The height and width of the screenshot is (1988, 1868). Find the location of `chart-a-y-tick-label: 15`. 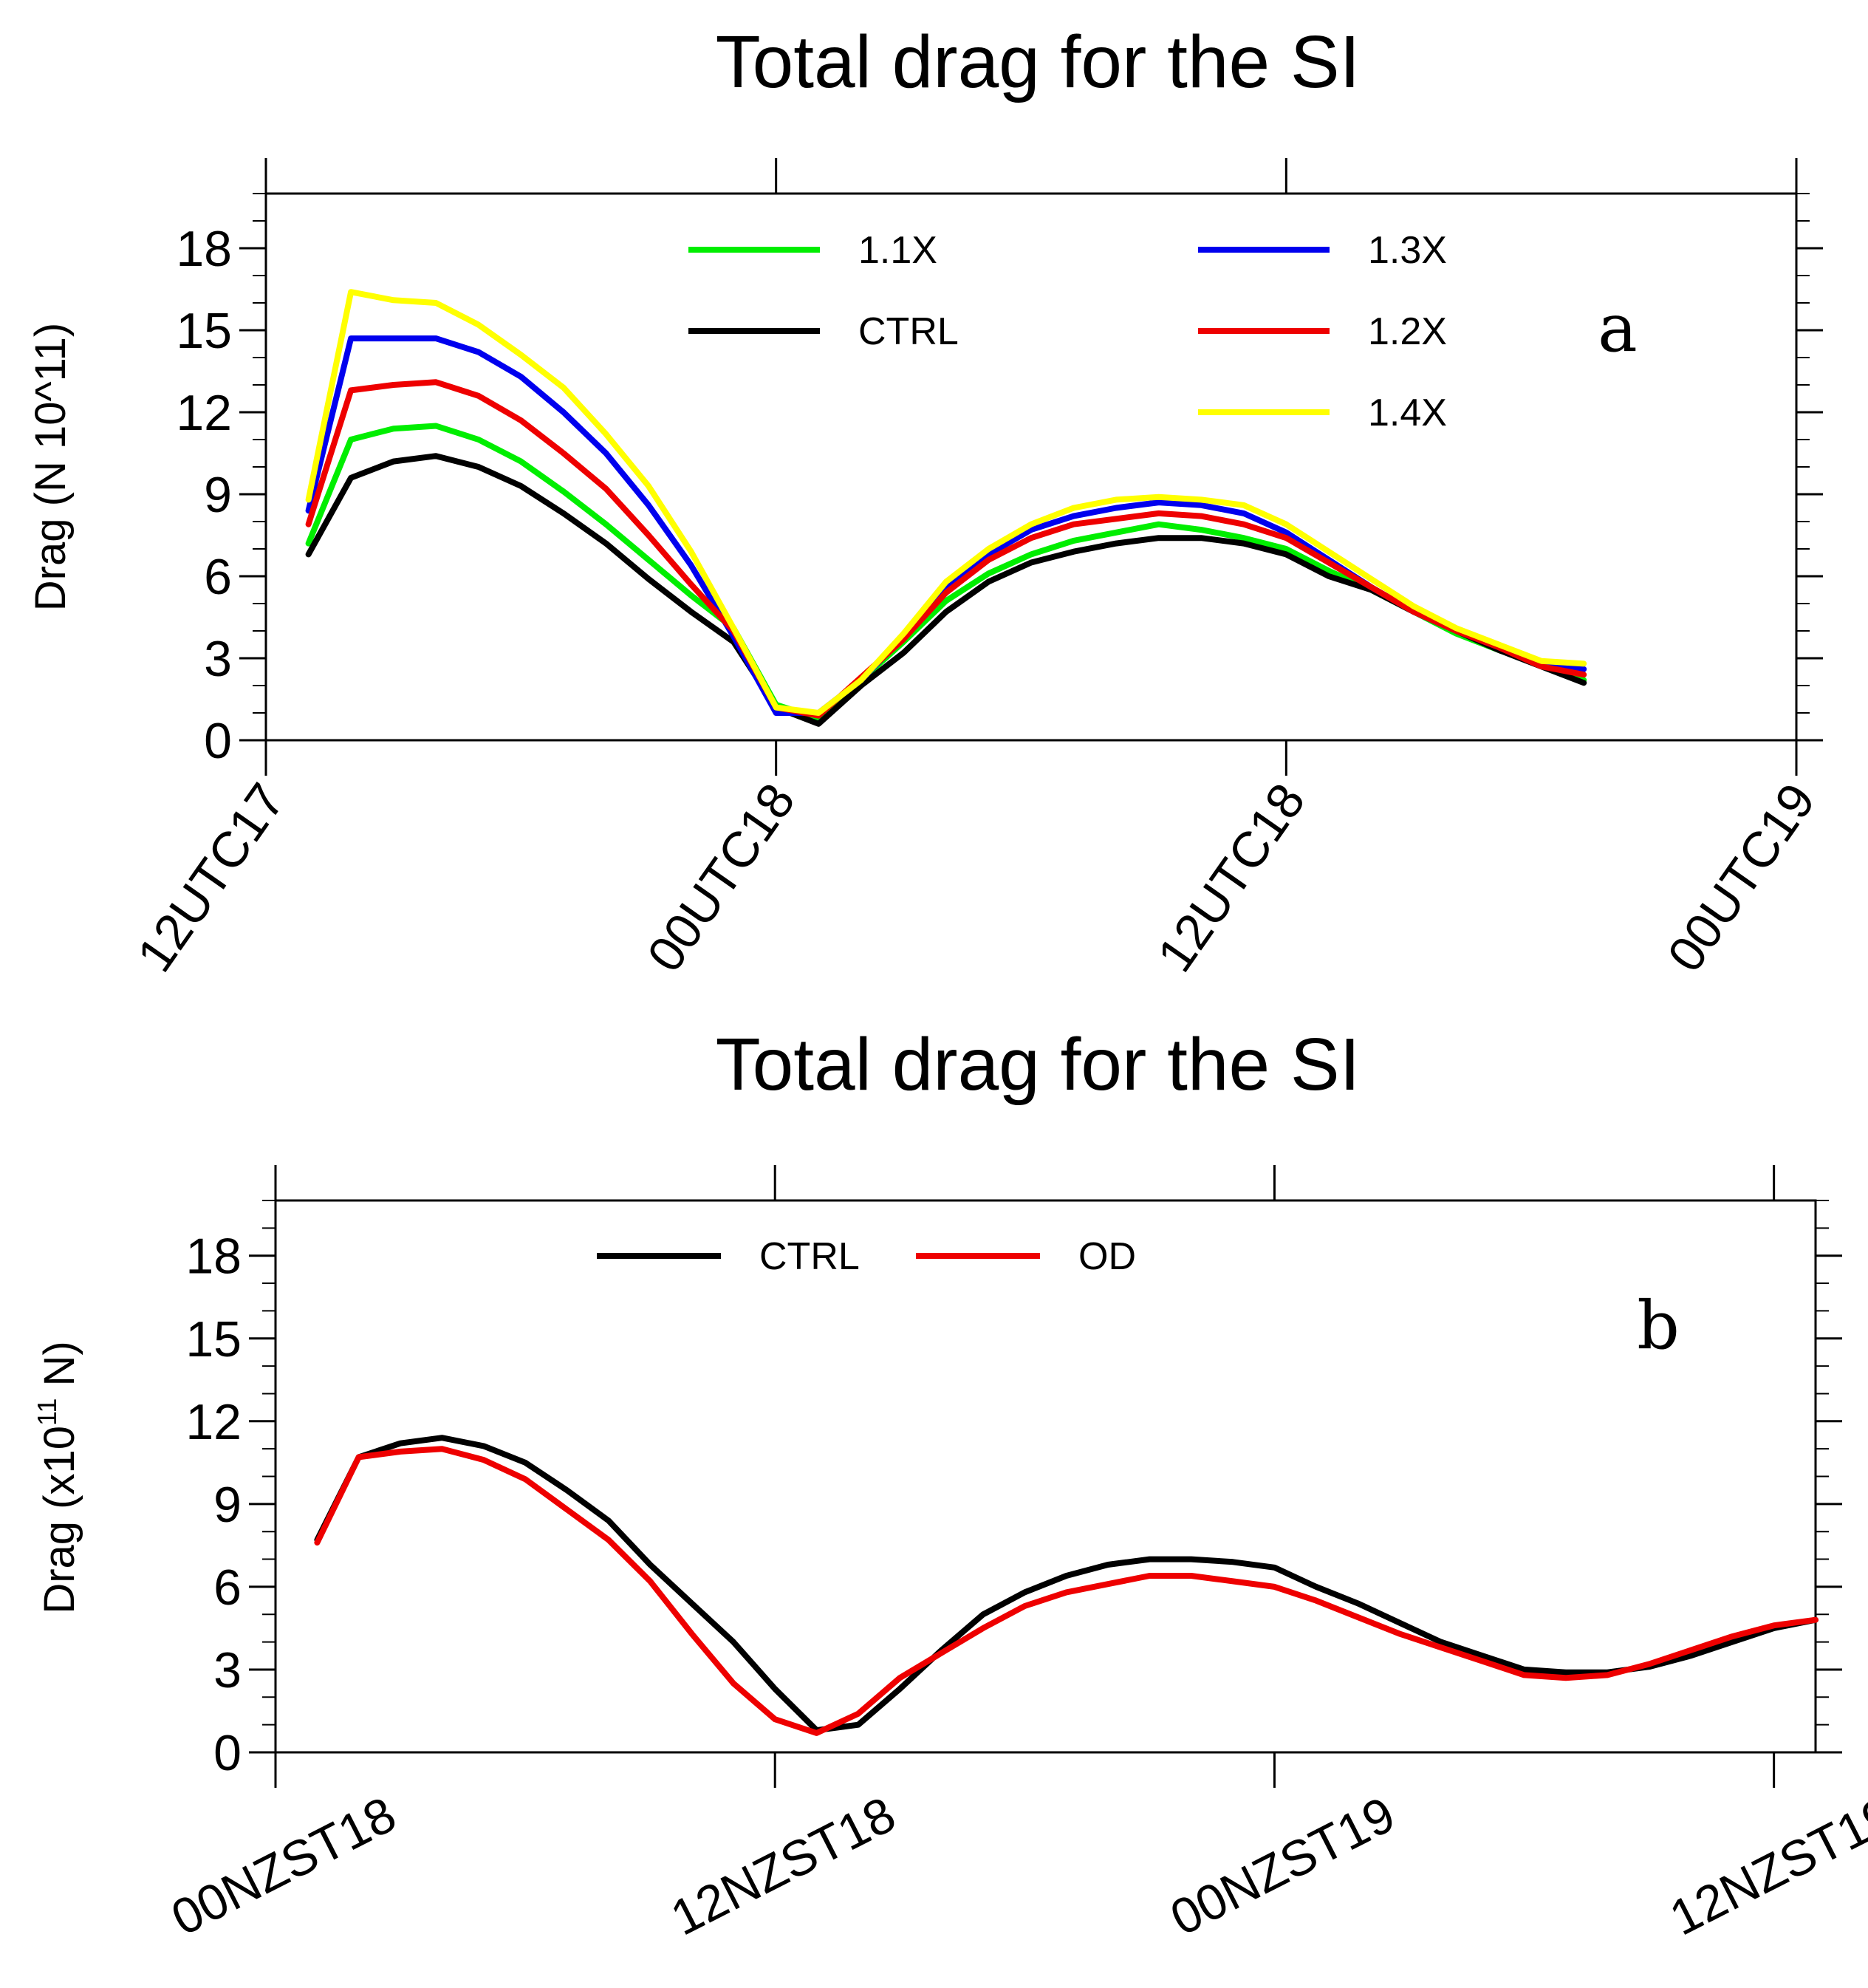

chart-a-y-tick-label: 15 is located at coordinates (204, 331).